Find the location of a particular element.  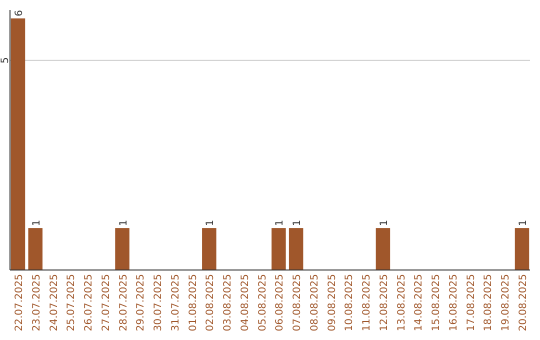

x-tick-label: 02.08.2025 is located at coordinates (210, 303).